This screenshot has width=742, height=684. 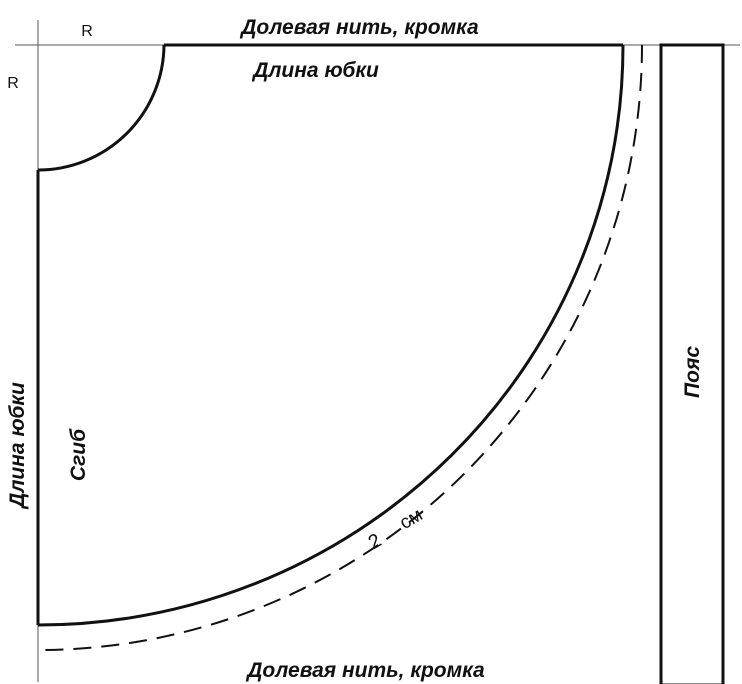 I want to click on left-length-label: Длина юбки, so click(x=17, y=446).